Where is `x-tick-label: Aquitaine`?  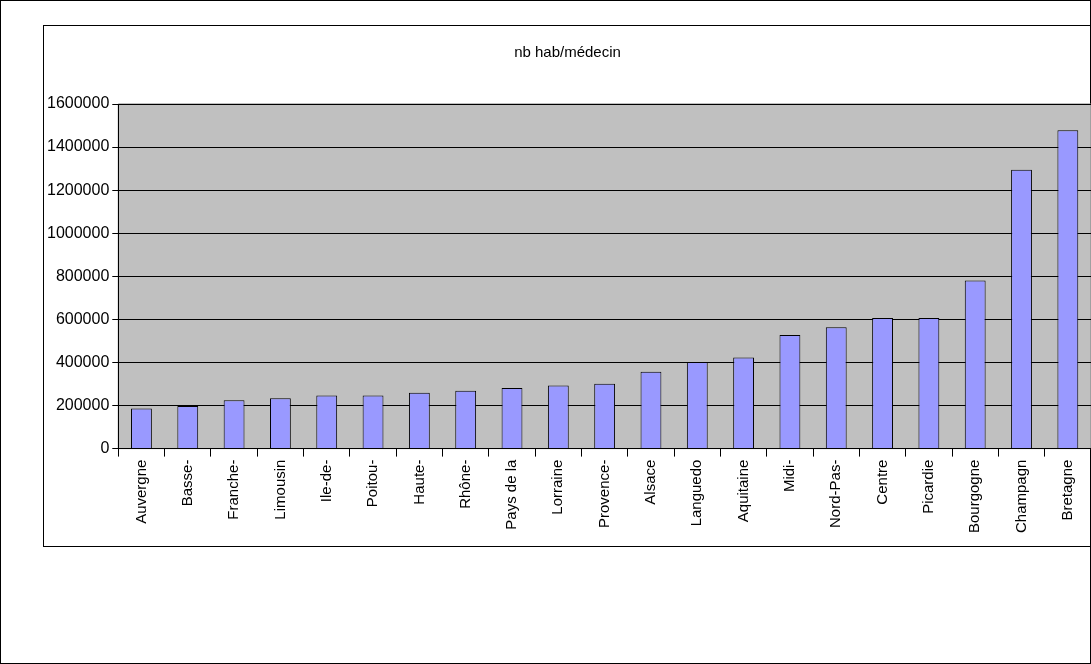 x-tick-label: Aquitaine is located at coordinates (742, 491).